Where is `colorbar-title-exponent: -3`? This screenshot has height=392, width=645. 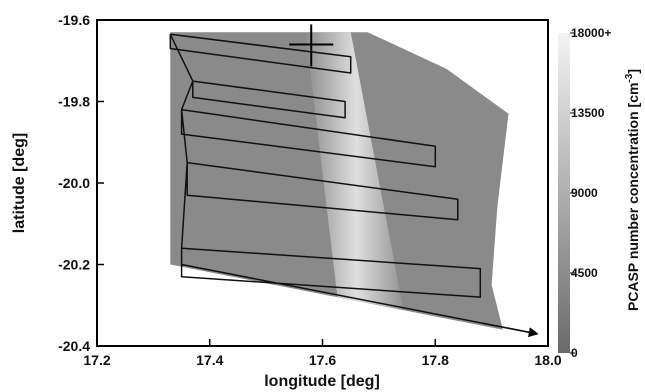 colorbar-title-exponent: -3 is located at coordinates (629, 77).